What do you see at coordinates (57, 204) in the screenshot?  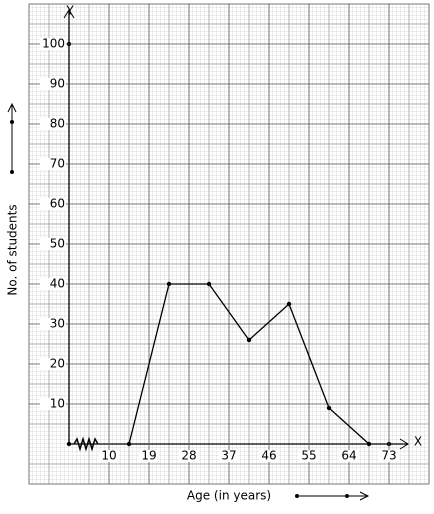 I see `y-tick-label: 60` at bounding box center [57, 204].